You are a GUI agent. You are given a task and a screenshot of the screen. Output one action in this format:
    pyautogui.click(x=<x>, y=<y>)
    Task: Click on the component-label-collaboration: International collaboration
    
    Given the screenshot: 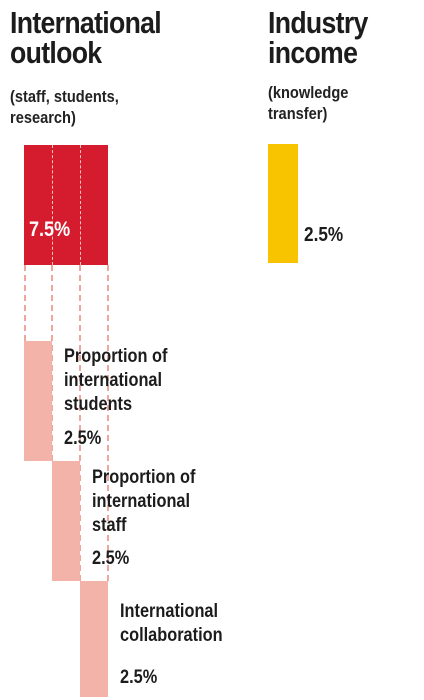 What is the action you would take?
    pyautogui.click(x=171, y=624)
    